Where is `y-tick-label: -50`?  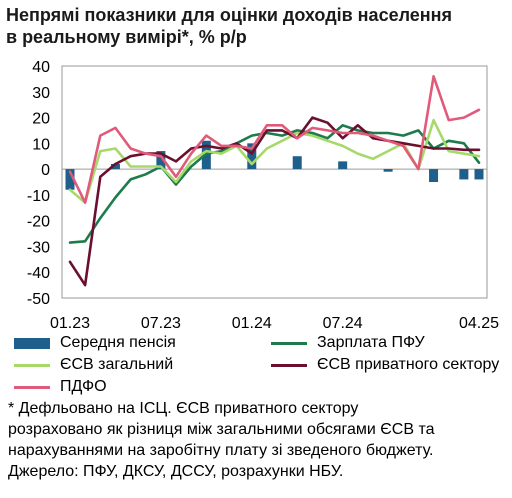
y-tick-label: -50 is located at coordinates (38, 299).